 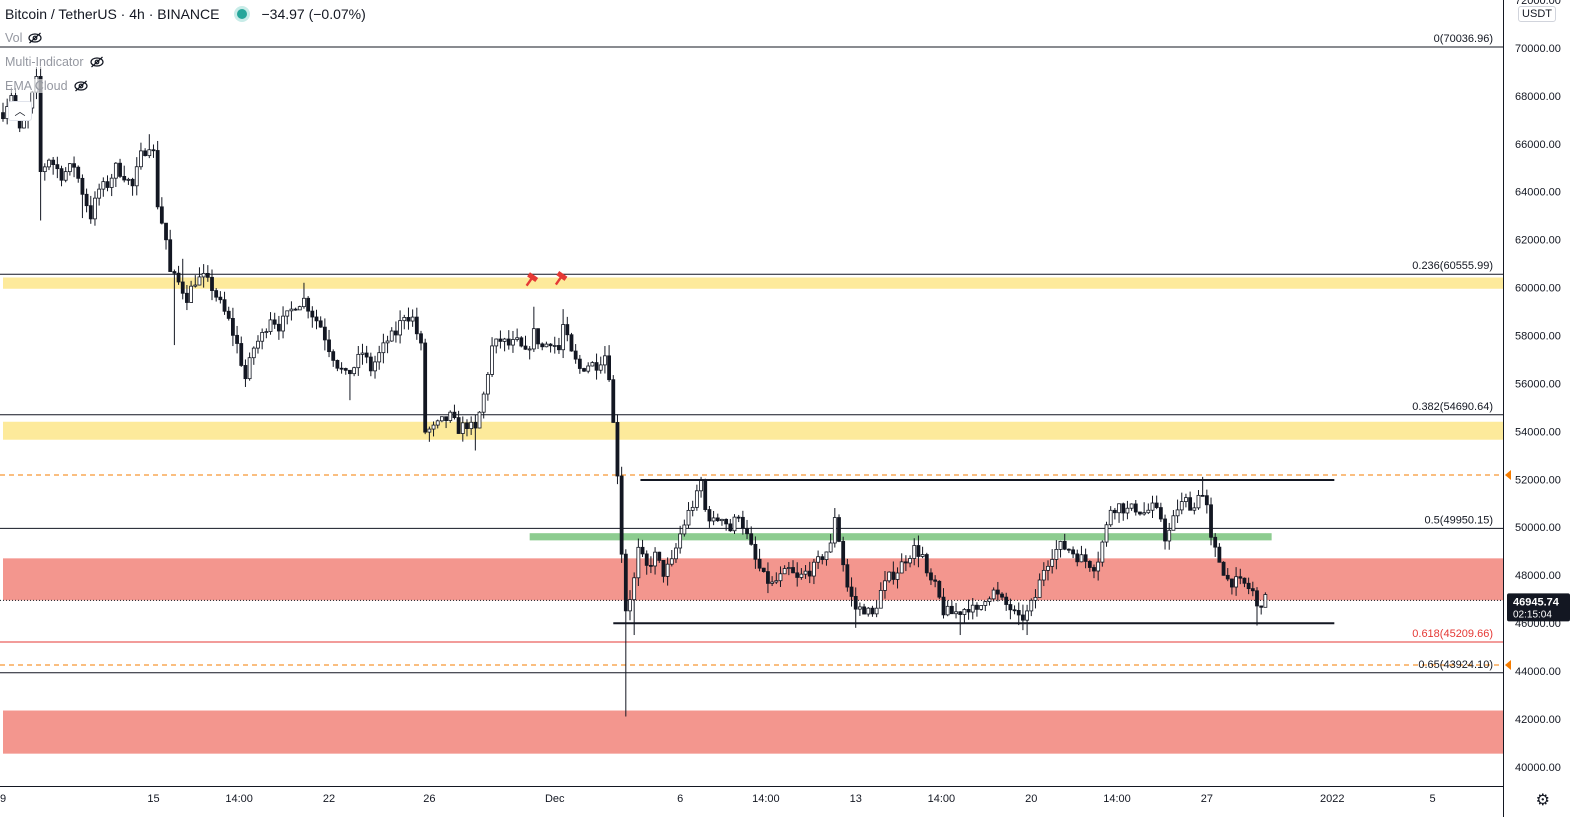 I want to click on chevron-up-icon: ︿, so click(x=20, y=112).